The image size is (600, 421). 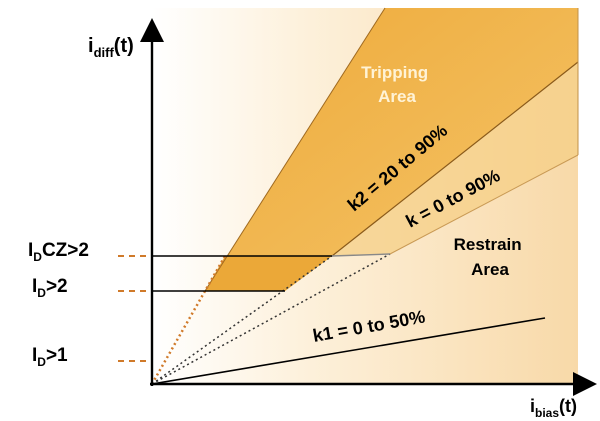 What do you see at coordinates (50, 357) in the screenshot?
I see `id1-threshold-label: ID>1` at bounding box center [50, 357].